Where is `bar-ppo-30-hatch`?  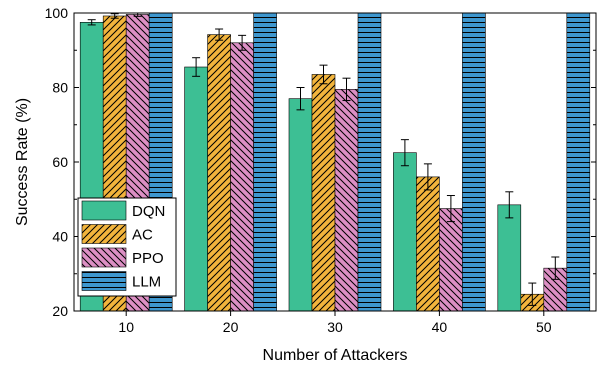 bar-ppo-30-hatch is located at coordinates (346, 200).